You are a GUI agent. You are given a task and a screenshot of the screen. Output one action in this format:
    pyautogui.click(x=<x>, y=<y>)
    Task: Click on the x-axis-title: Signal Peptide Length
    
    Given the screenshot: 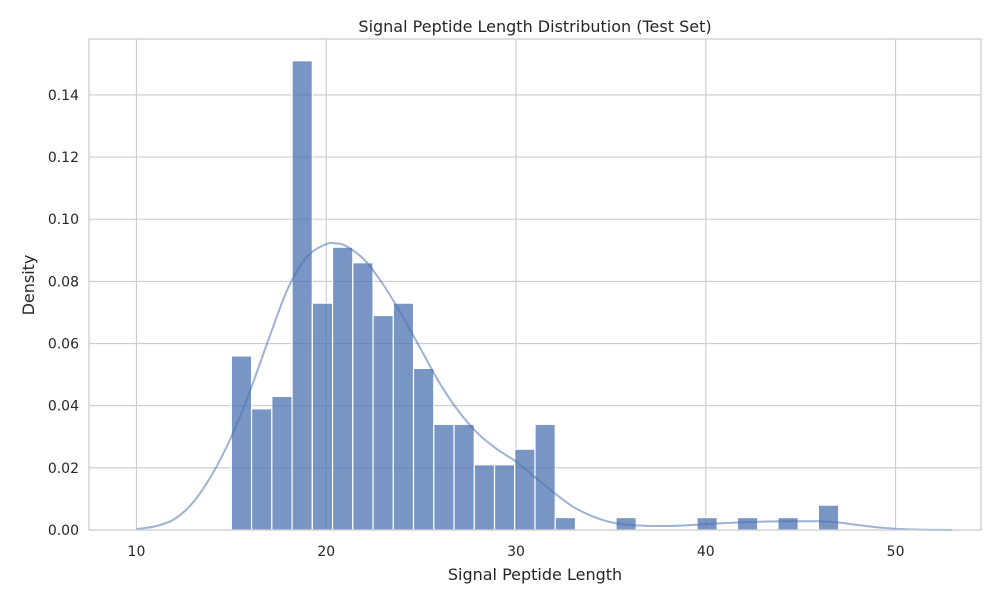 What is the action you would take?
    pyautogui.click(x=535, y=574)
    